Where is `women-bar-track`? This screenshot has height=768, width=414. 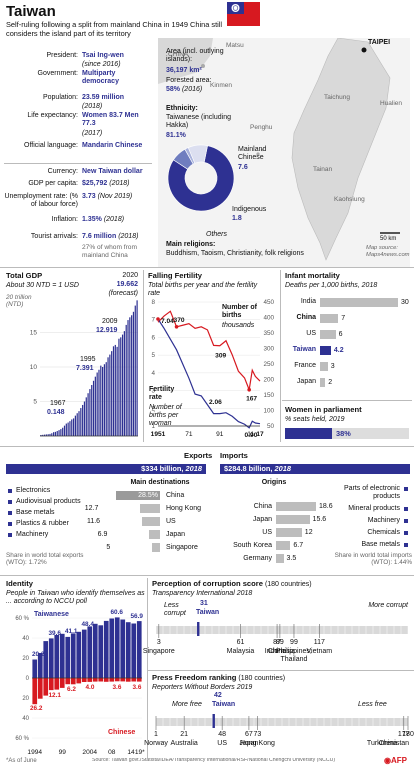 women-bar-track is located at coordinates (347, 433).